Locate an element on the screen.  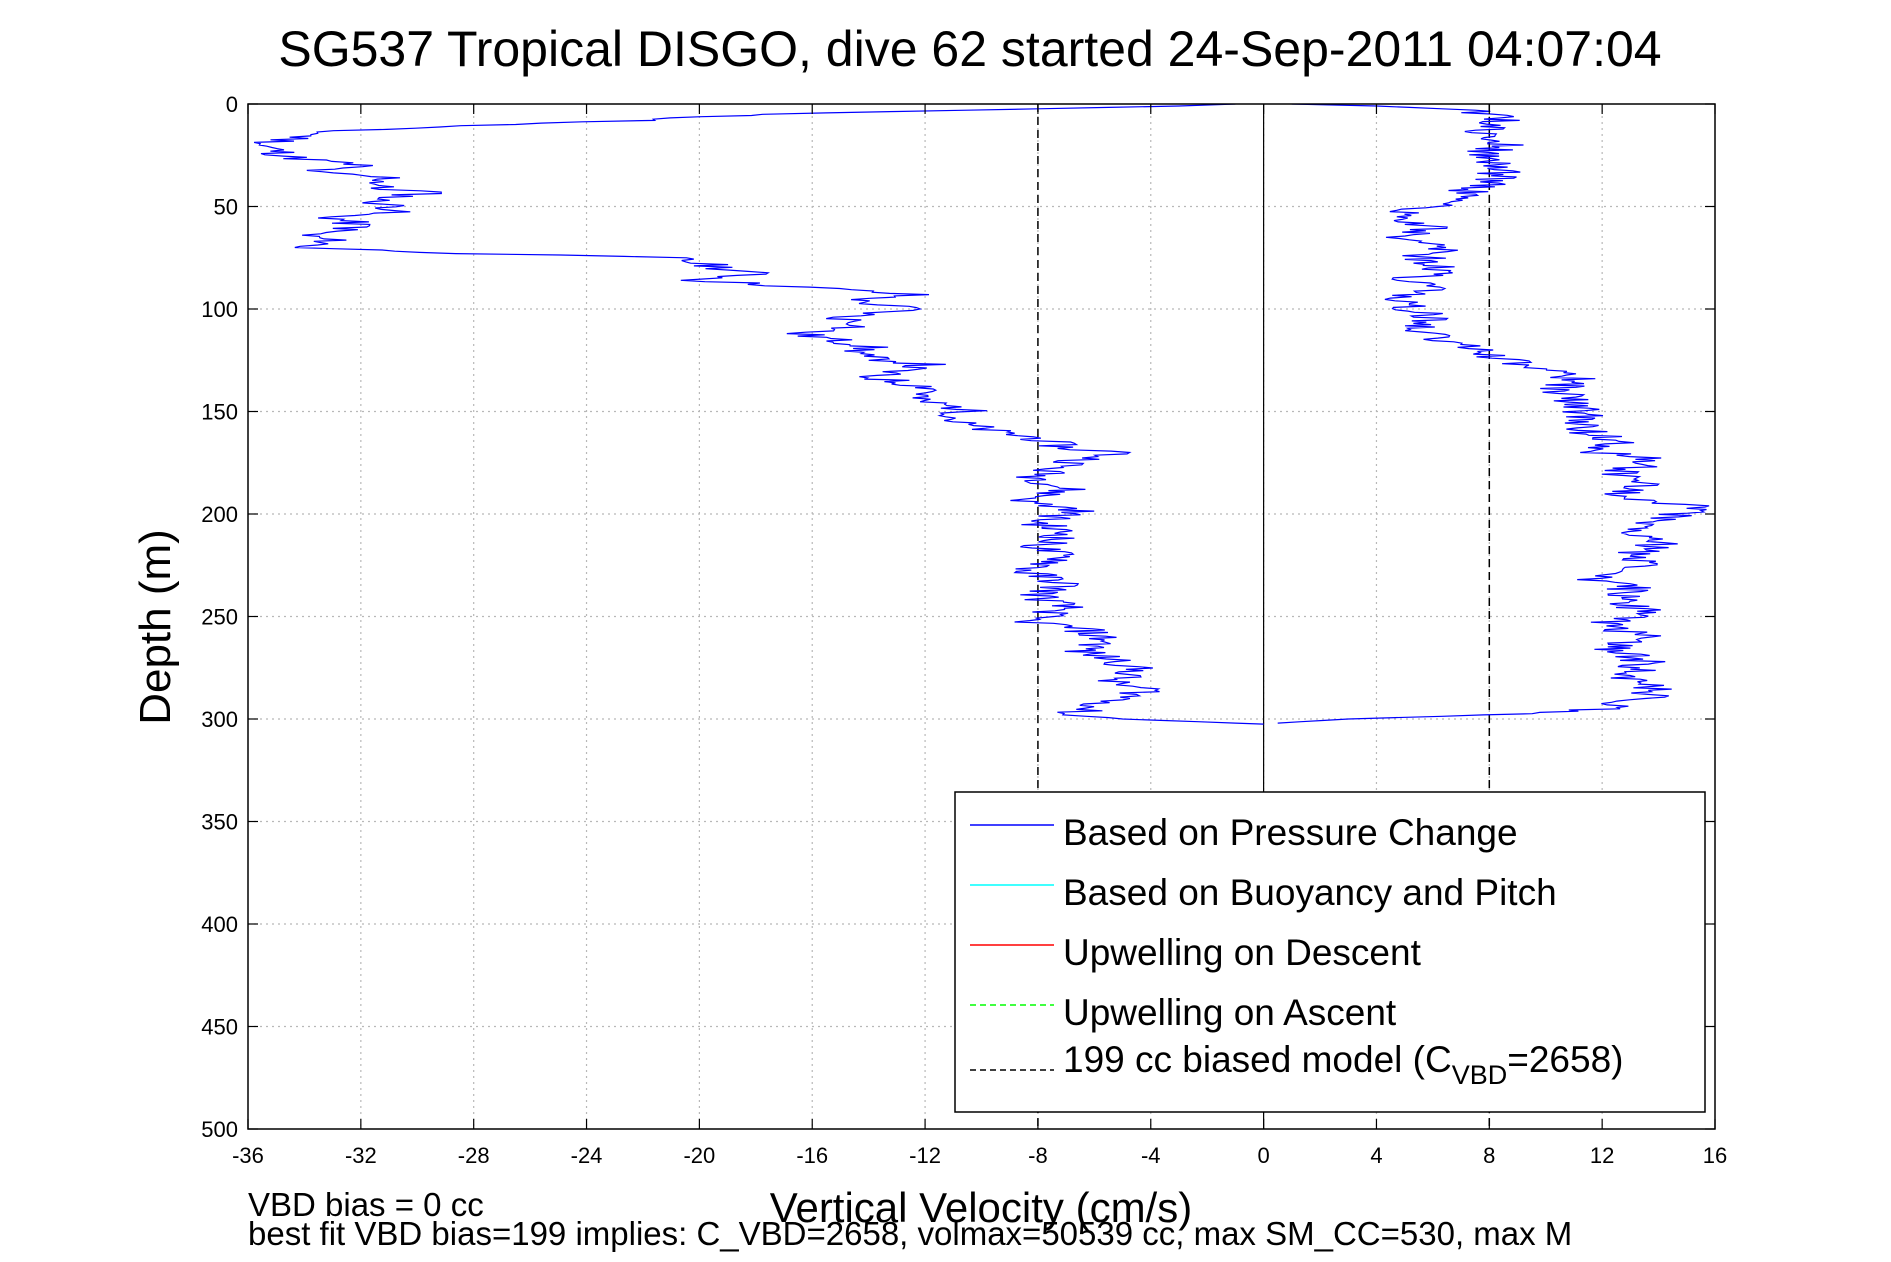
x-tick-label: 4 is located at coordinates (1376, 1155).